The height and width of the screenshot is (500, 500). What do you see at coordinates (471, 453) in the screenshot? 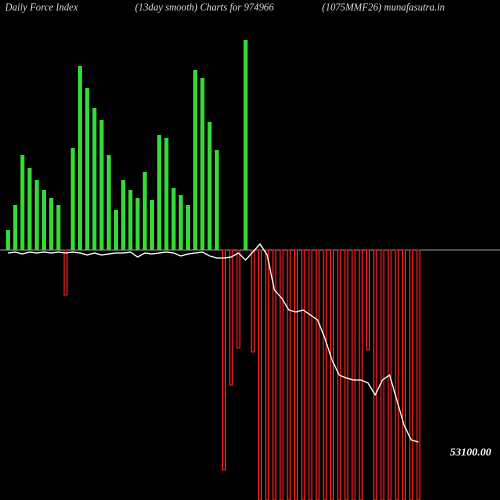
I see `last-value-label: 53100.00` at bounding box center [471, 453].